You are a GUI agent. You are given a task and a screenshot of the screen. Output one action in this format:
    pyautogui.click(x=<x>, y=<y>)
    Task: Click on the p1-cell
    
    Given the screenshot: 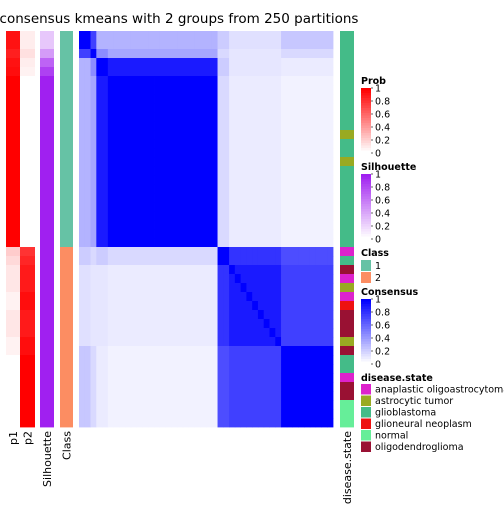 What is the action you would take?
    pyautogui.click(x=13, y=252)
    